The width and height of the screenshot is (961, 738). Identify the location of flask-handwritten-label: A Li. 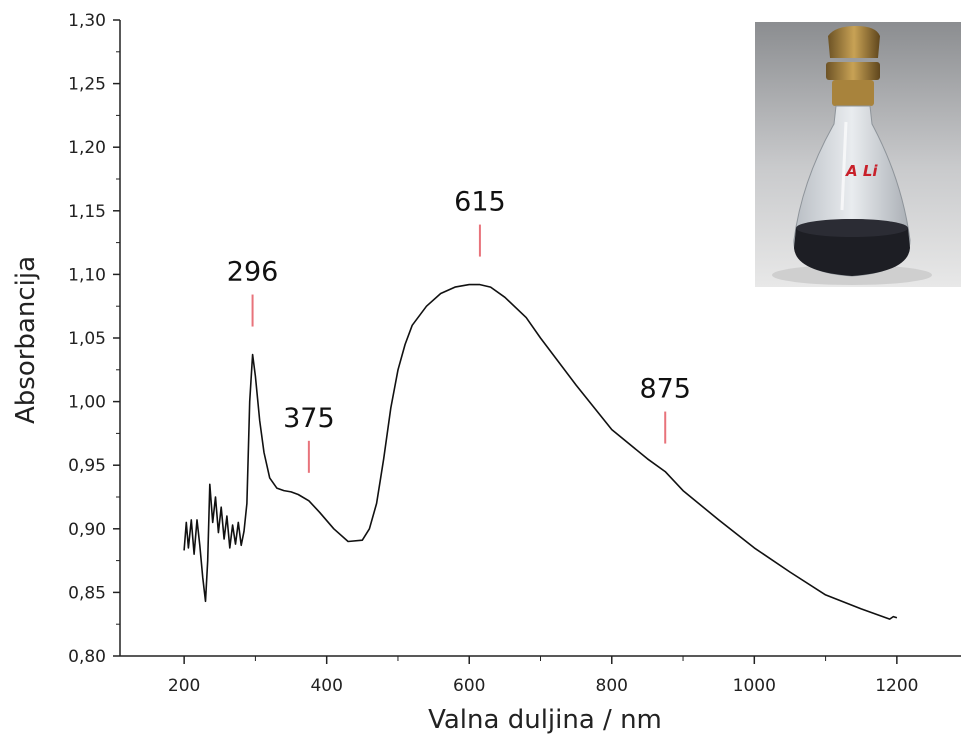
(861, 171).